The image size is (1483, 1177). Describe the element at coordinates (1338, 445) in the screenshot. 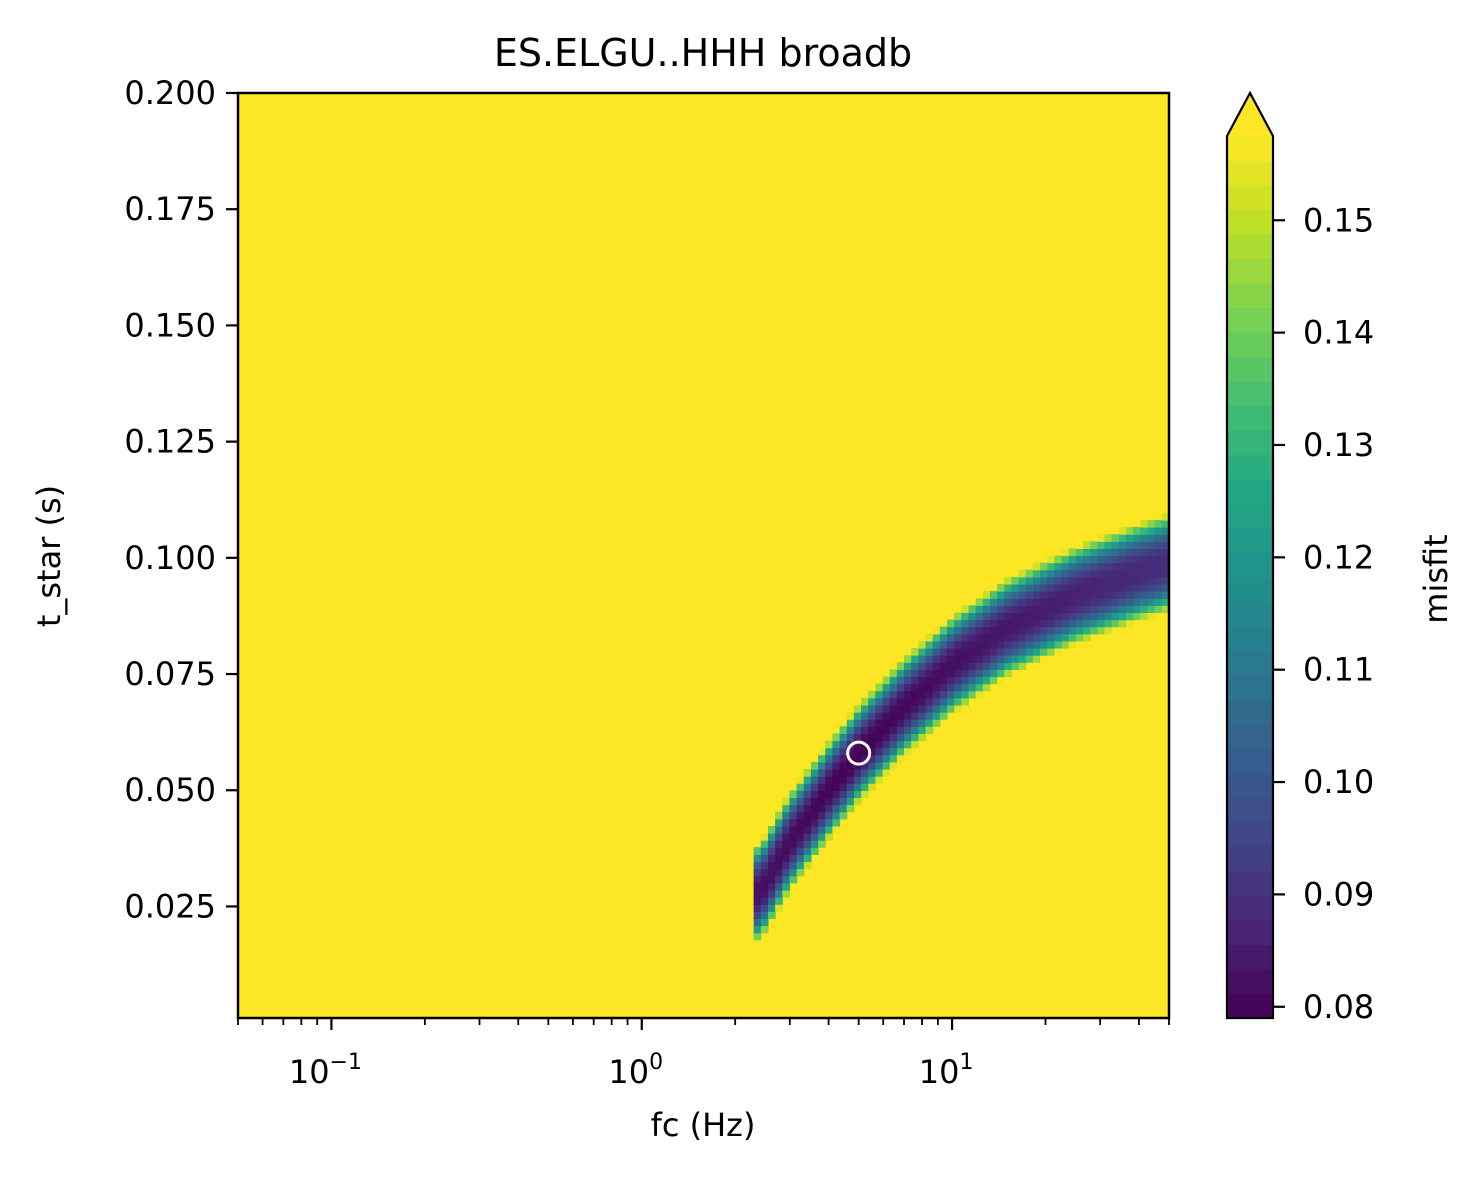

I see `colorbar-tick-label: 0.13` at that location.